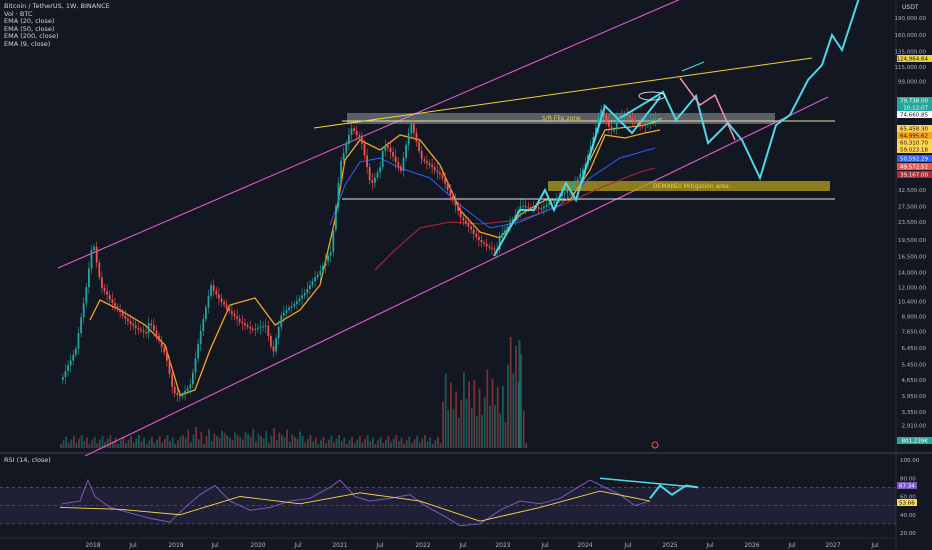 The height and width of the screenshot is (550, 932). Describe the element at coordinates (31, 36) in the screenshot. I see `ema200-legend: EMA (200, close)` at that location.